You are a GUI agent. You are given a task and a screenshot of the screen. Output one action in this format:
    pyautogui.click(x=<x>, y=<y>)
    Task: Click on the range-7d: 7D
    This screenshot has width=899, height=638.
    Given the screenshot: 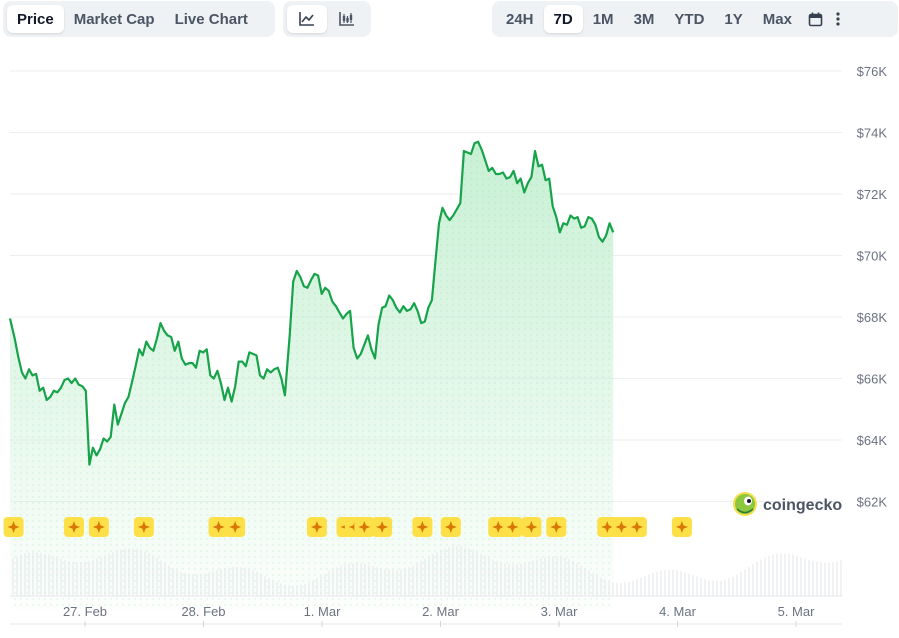 What is the action you would take?
    pyautogui.click(x=563, y=19)
    